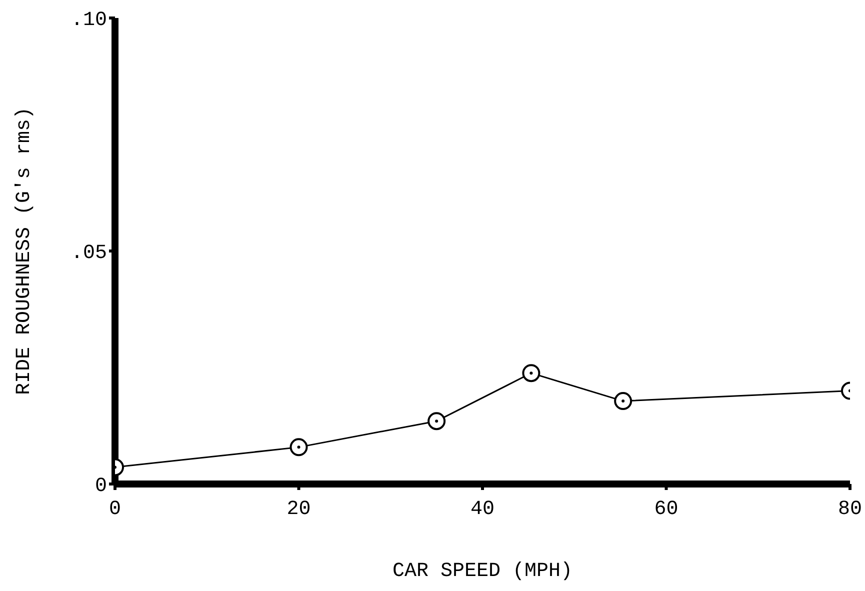  What do you see at coordinates (100, 486) in the screenshot?
I see `y-tick-label: 0` at bounding box center [100, 486].